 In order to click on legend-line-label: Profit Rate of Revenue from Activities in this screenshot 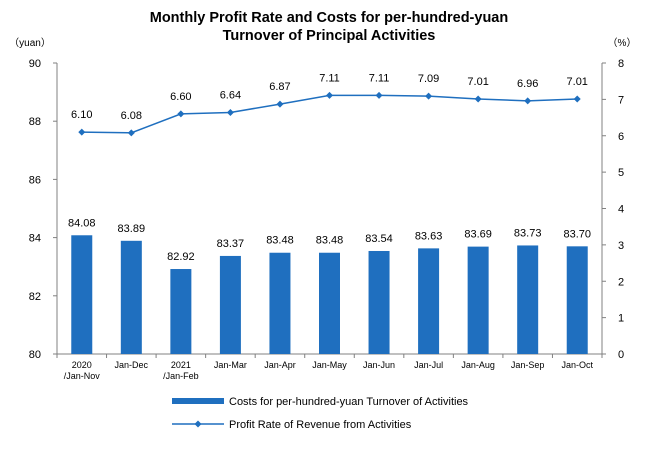, I will do `click(320, 425)`.